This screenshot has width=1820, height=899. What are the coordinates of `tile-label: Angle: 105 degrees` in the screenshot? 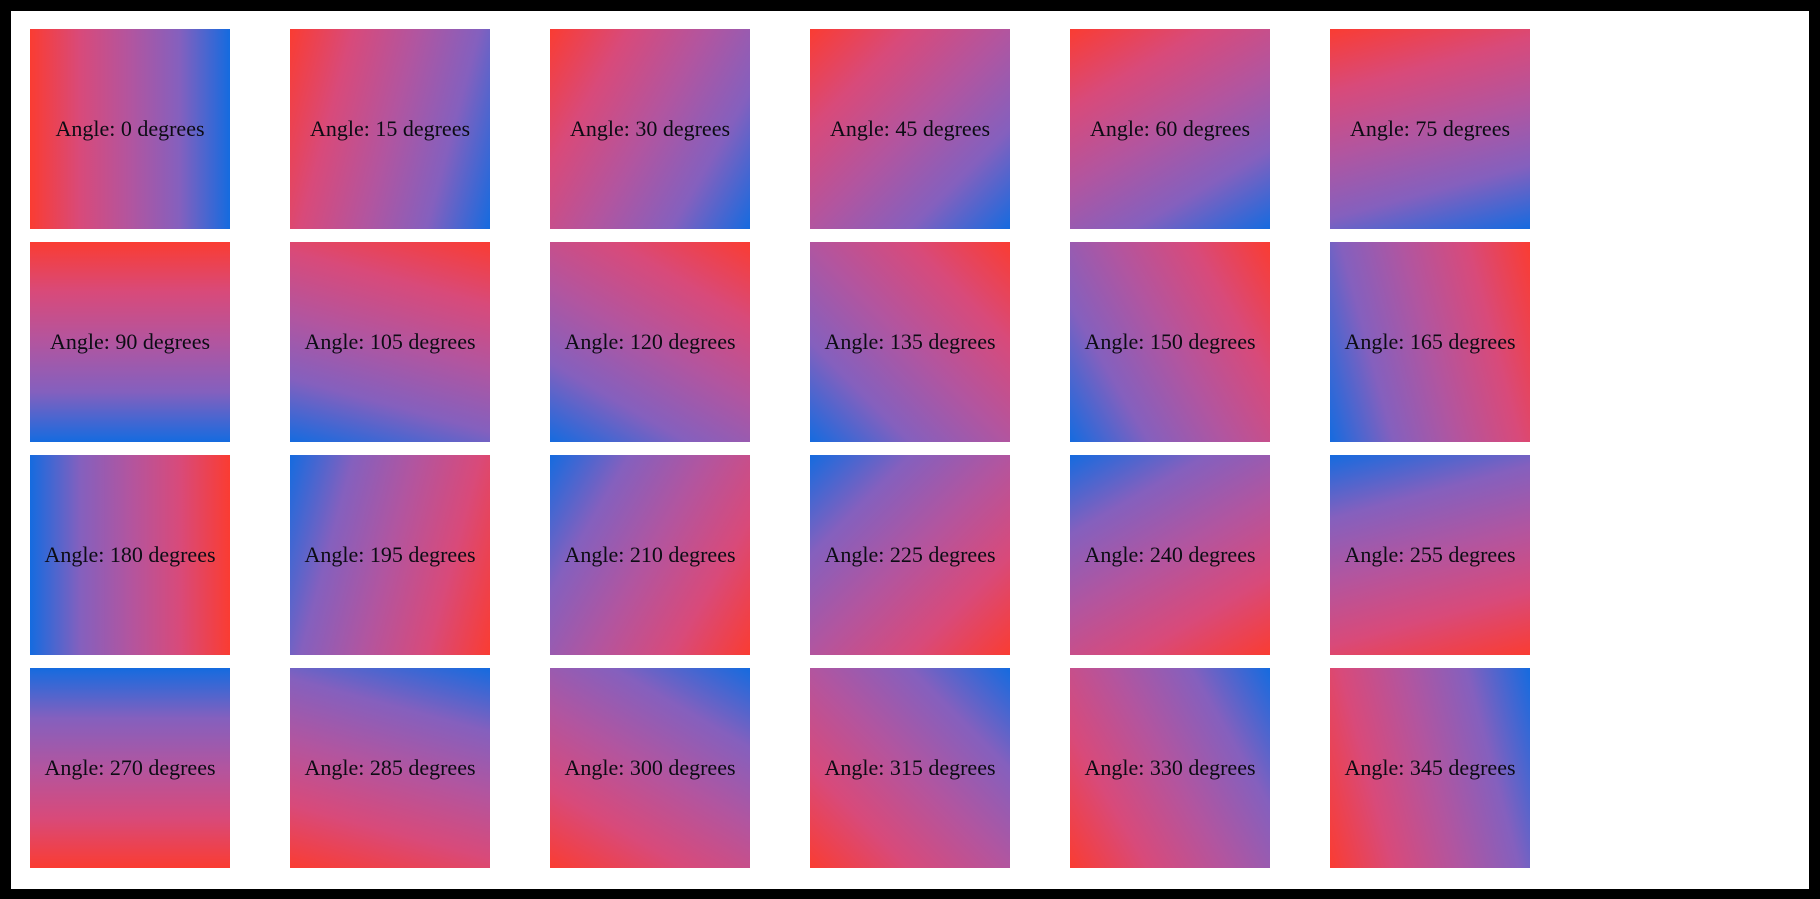 It's located at (390, 341).